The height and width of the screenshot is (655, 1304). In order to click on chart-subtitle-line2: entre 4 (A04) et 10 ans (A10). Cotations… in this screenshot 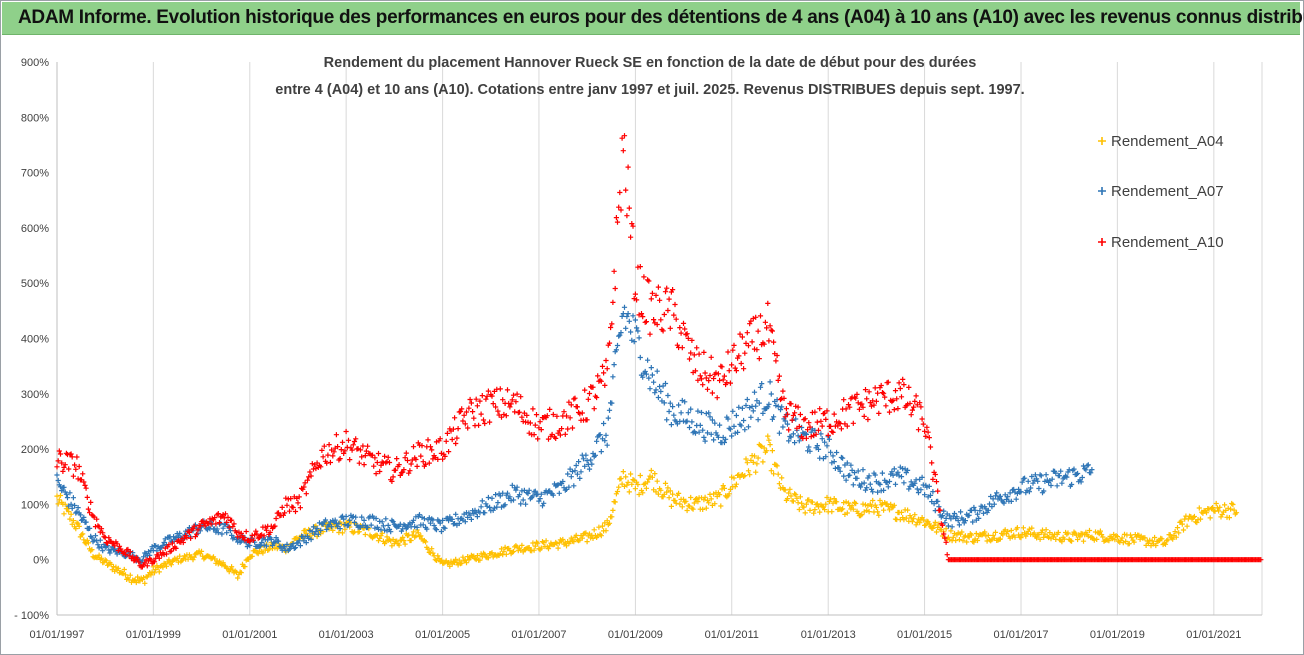, I will do `click(649, 90)`.